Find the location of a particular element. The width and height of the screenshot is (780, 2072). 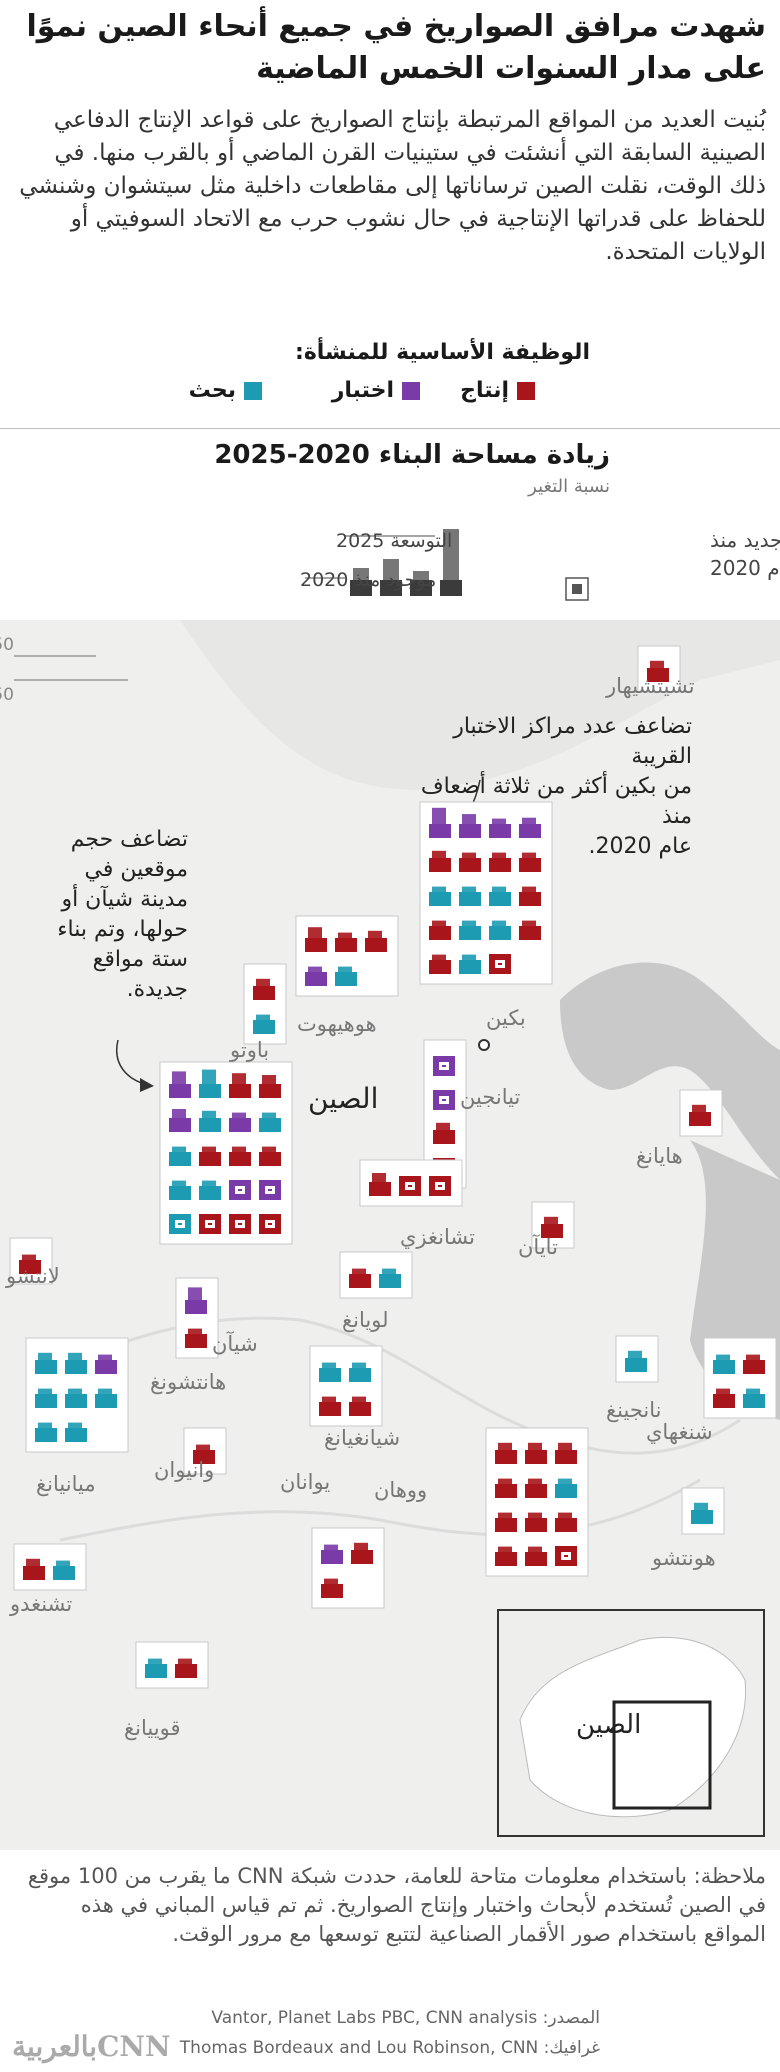

city-label-shanghai: شنغهاي is located at coordinates (679, 1432).